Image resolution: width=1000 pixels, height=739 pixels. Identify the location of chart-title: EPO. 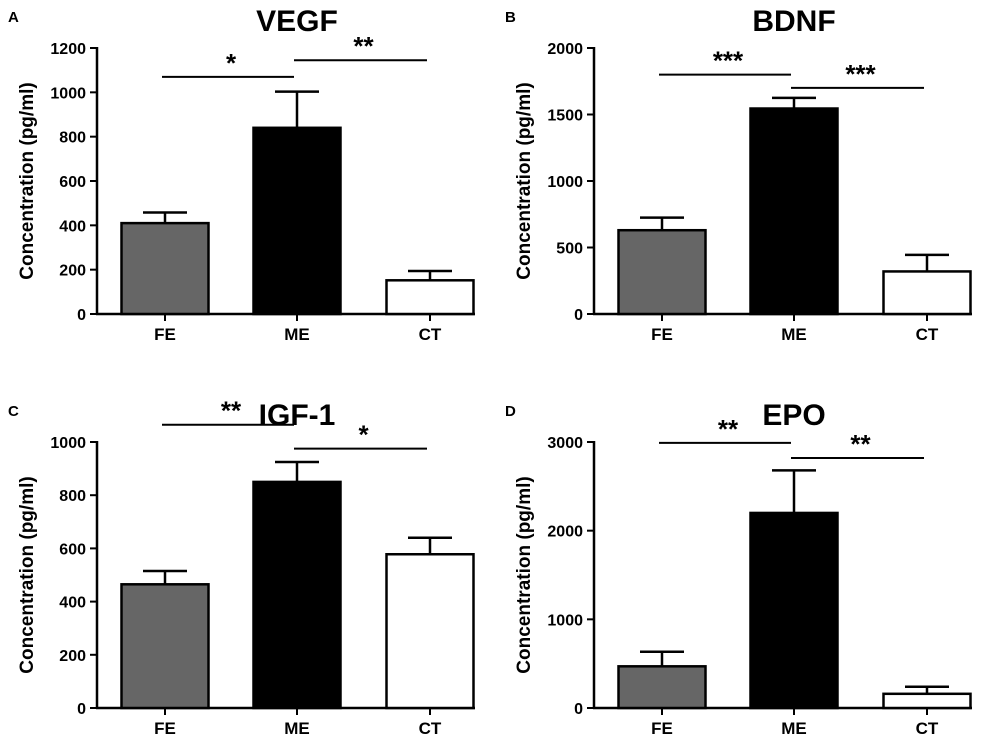
(793, 415).